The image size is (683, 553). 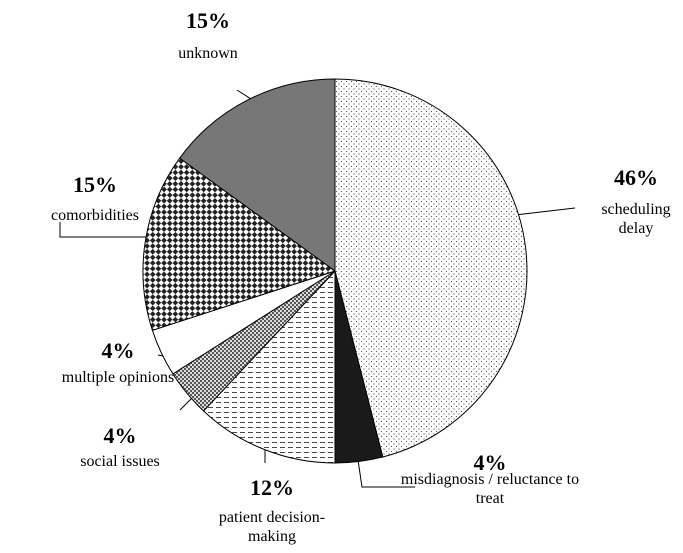 What do you see at coordinates (118, 377) in the screenshot?
I see `category-label: multiple opinions` at bounding box center [118, 377].